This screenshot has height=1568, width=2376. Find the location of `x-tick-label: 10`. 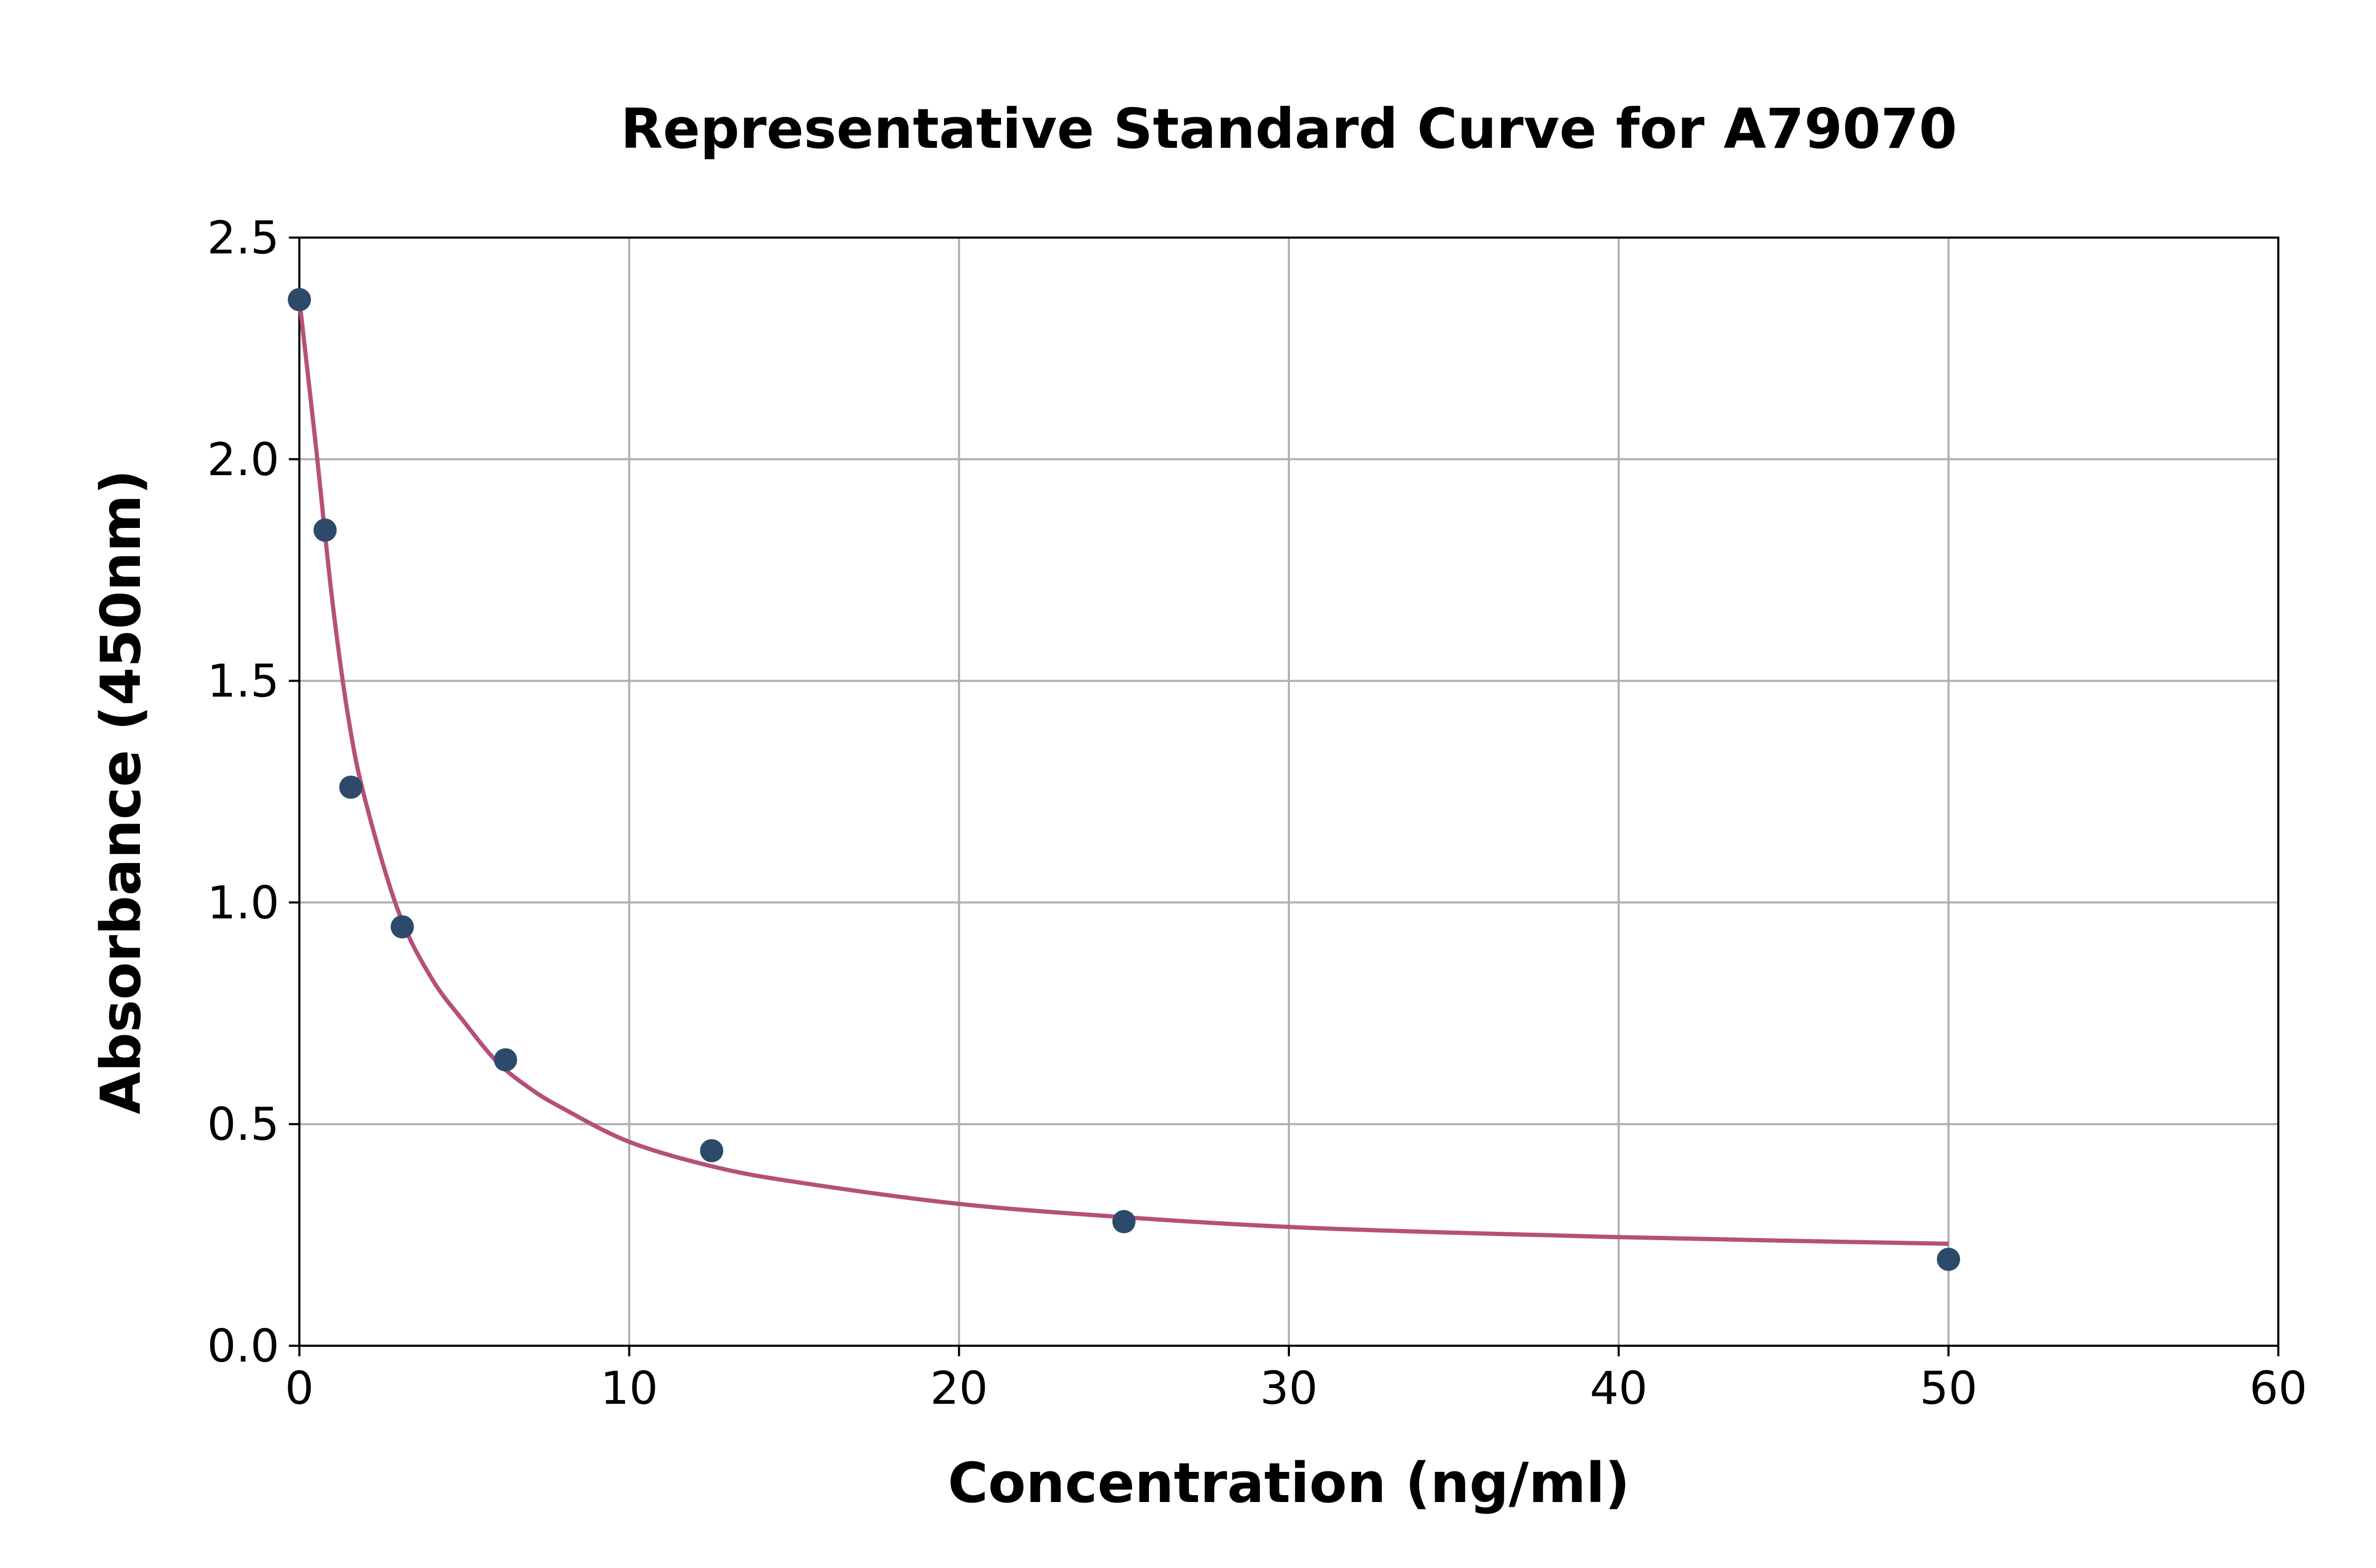

x-tick-label: 10 is located at coordinates (629, 1388).